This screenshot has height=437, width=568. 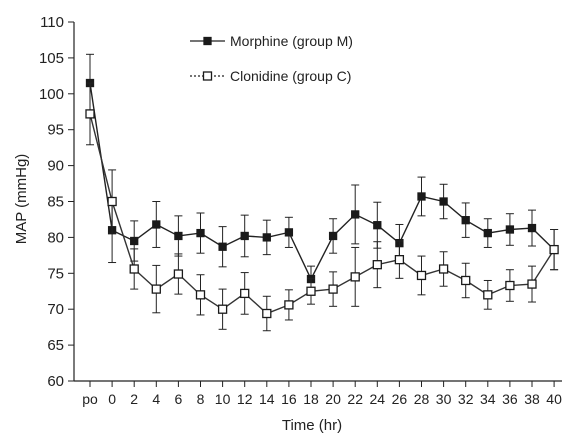 What do you see at coordinates (134, 399) in the screenshot?
I see `x-tick-label: 2` at bounding box center [134, 399].